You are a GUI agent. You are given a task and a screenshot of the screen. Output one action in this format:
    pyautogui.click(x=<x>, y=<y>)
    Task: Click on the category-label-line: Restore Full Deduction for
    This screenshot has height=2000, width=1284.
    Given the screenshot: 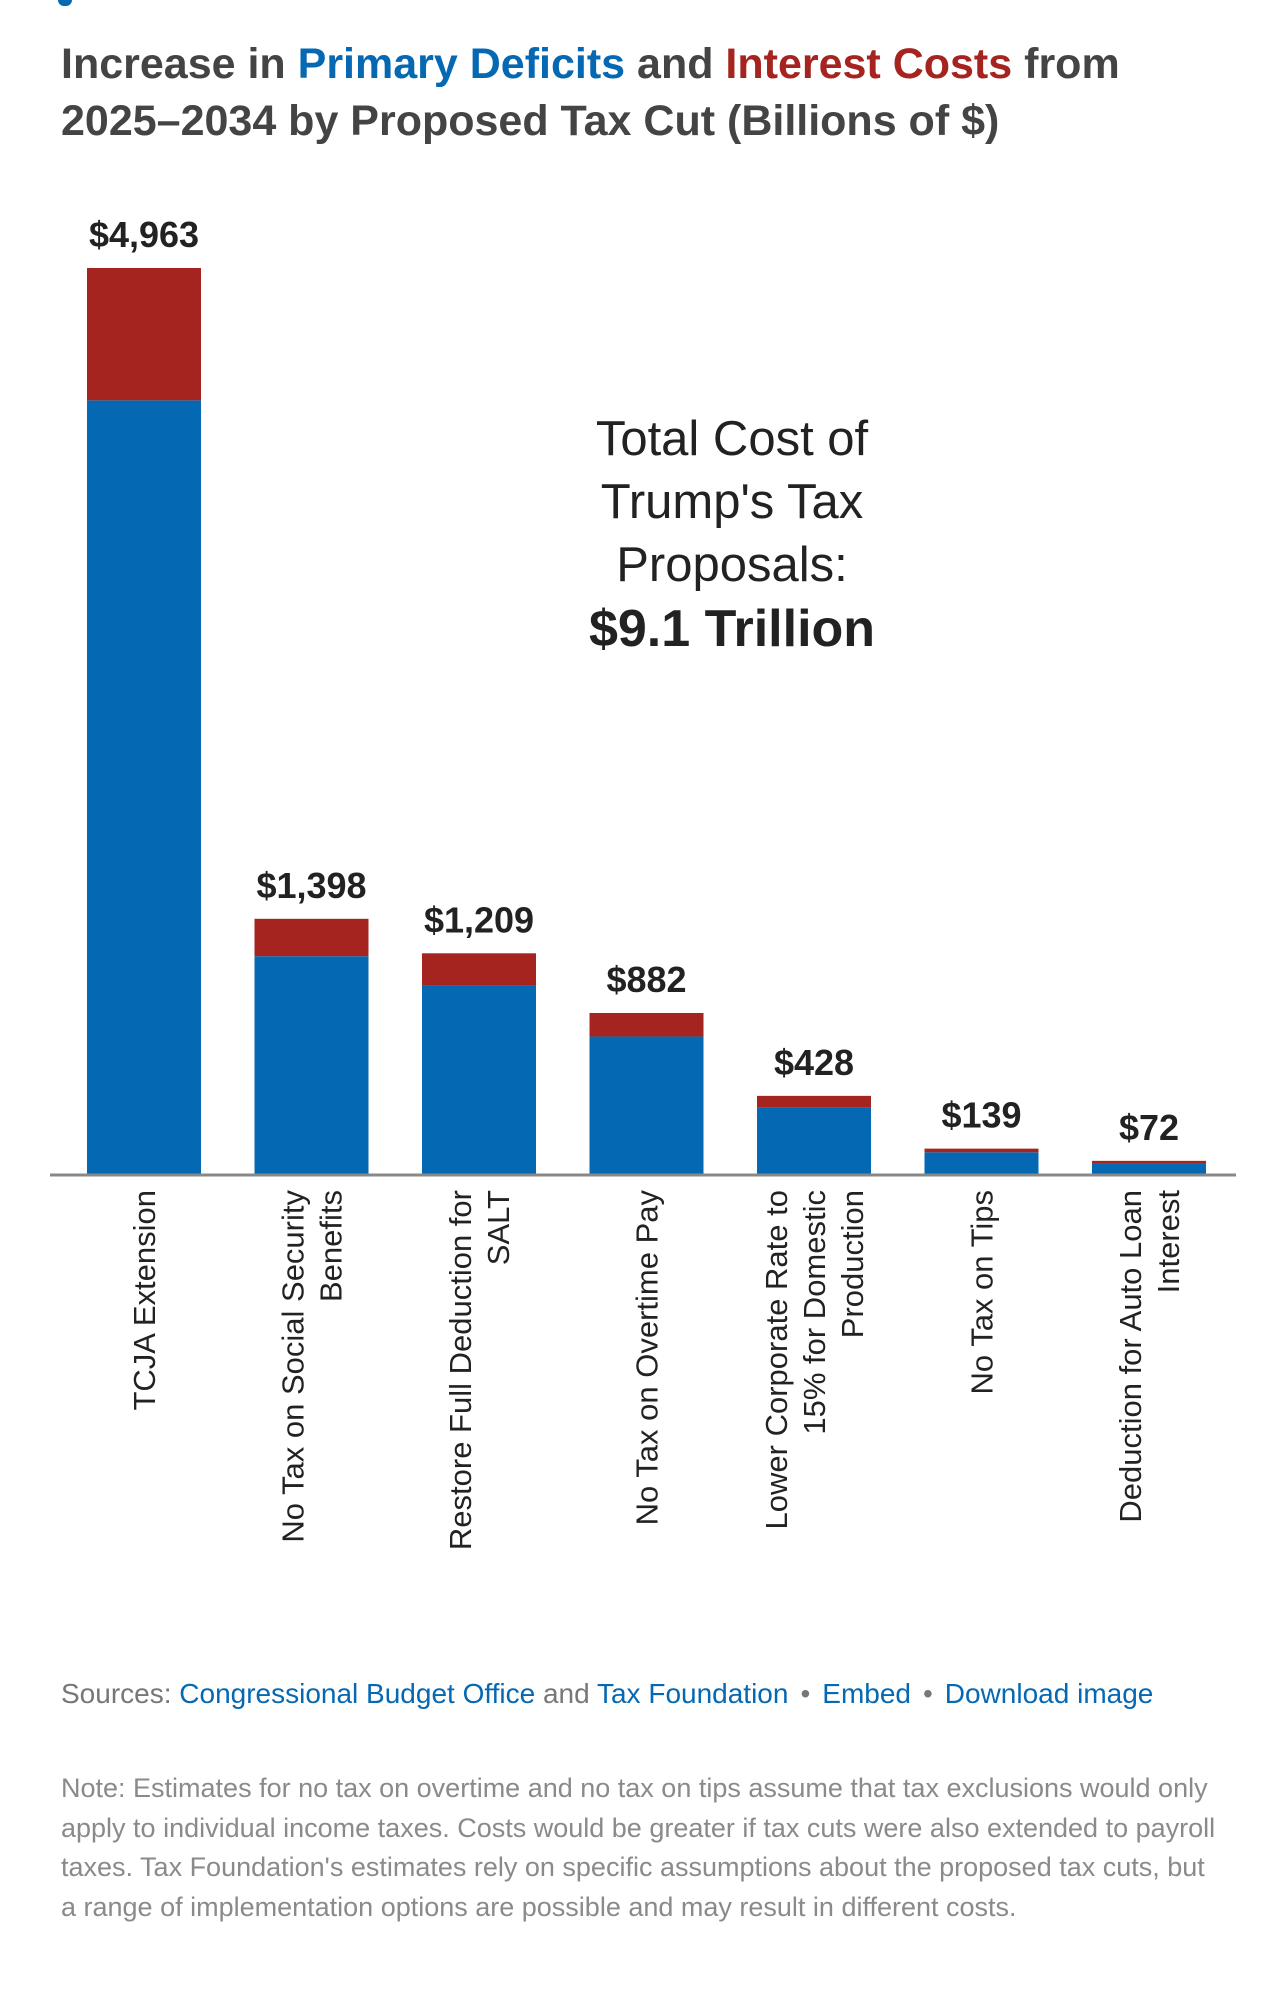 What is the action you would take?
    pyautogui.click(x=460, y=1370)
    